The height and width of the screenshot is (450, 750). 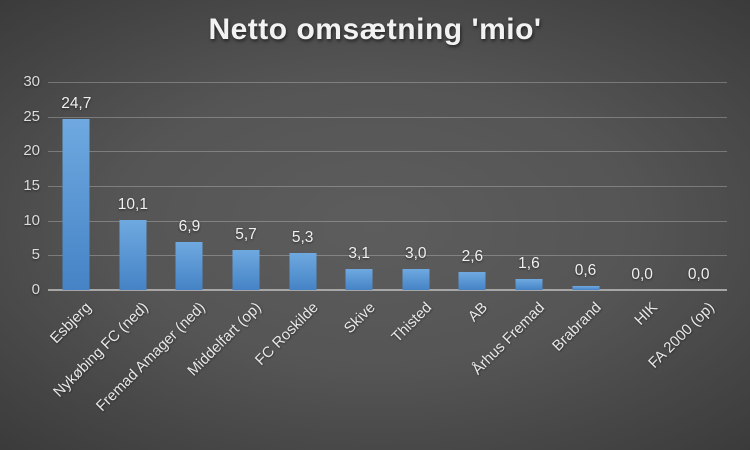 What do you see at coordinates (478, 312) in the screenshot?
I see `x-axis-category-label: AB` at bounding box center [478, 312].